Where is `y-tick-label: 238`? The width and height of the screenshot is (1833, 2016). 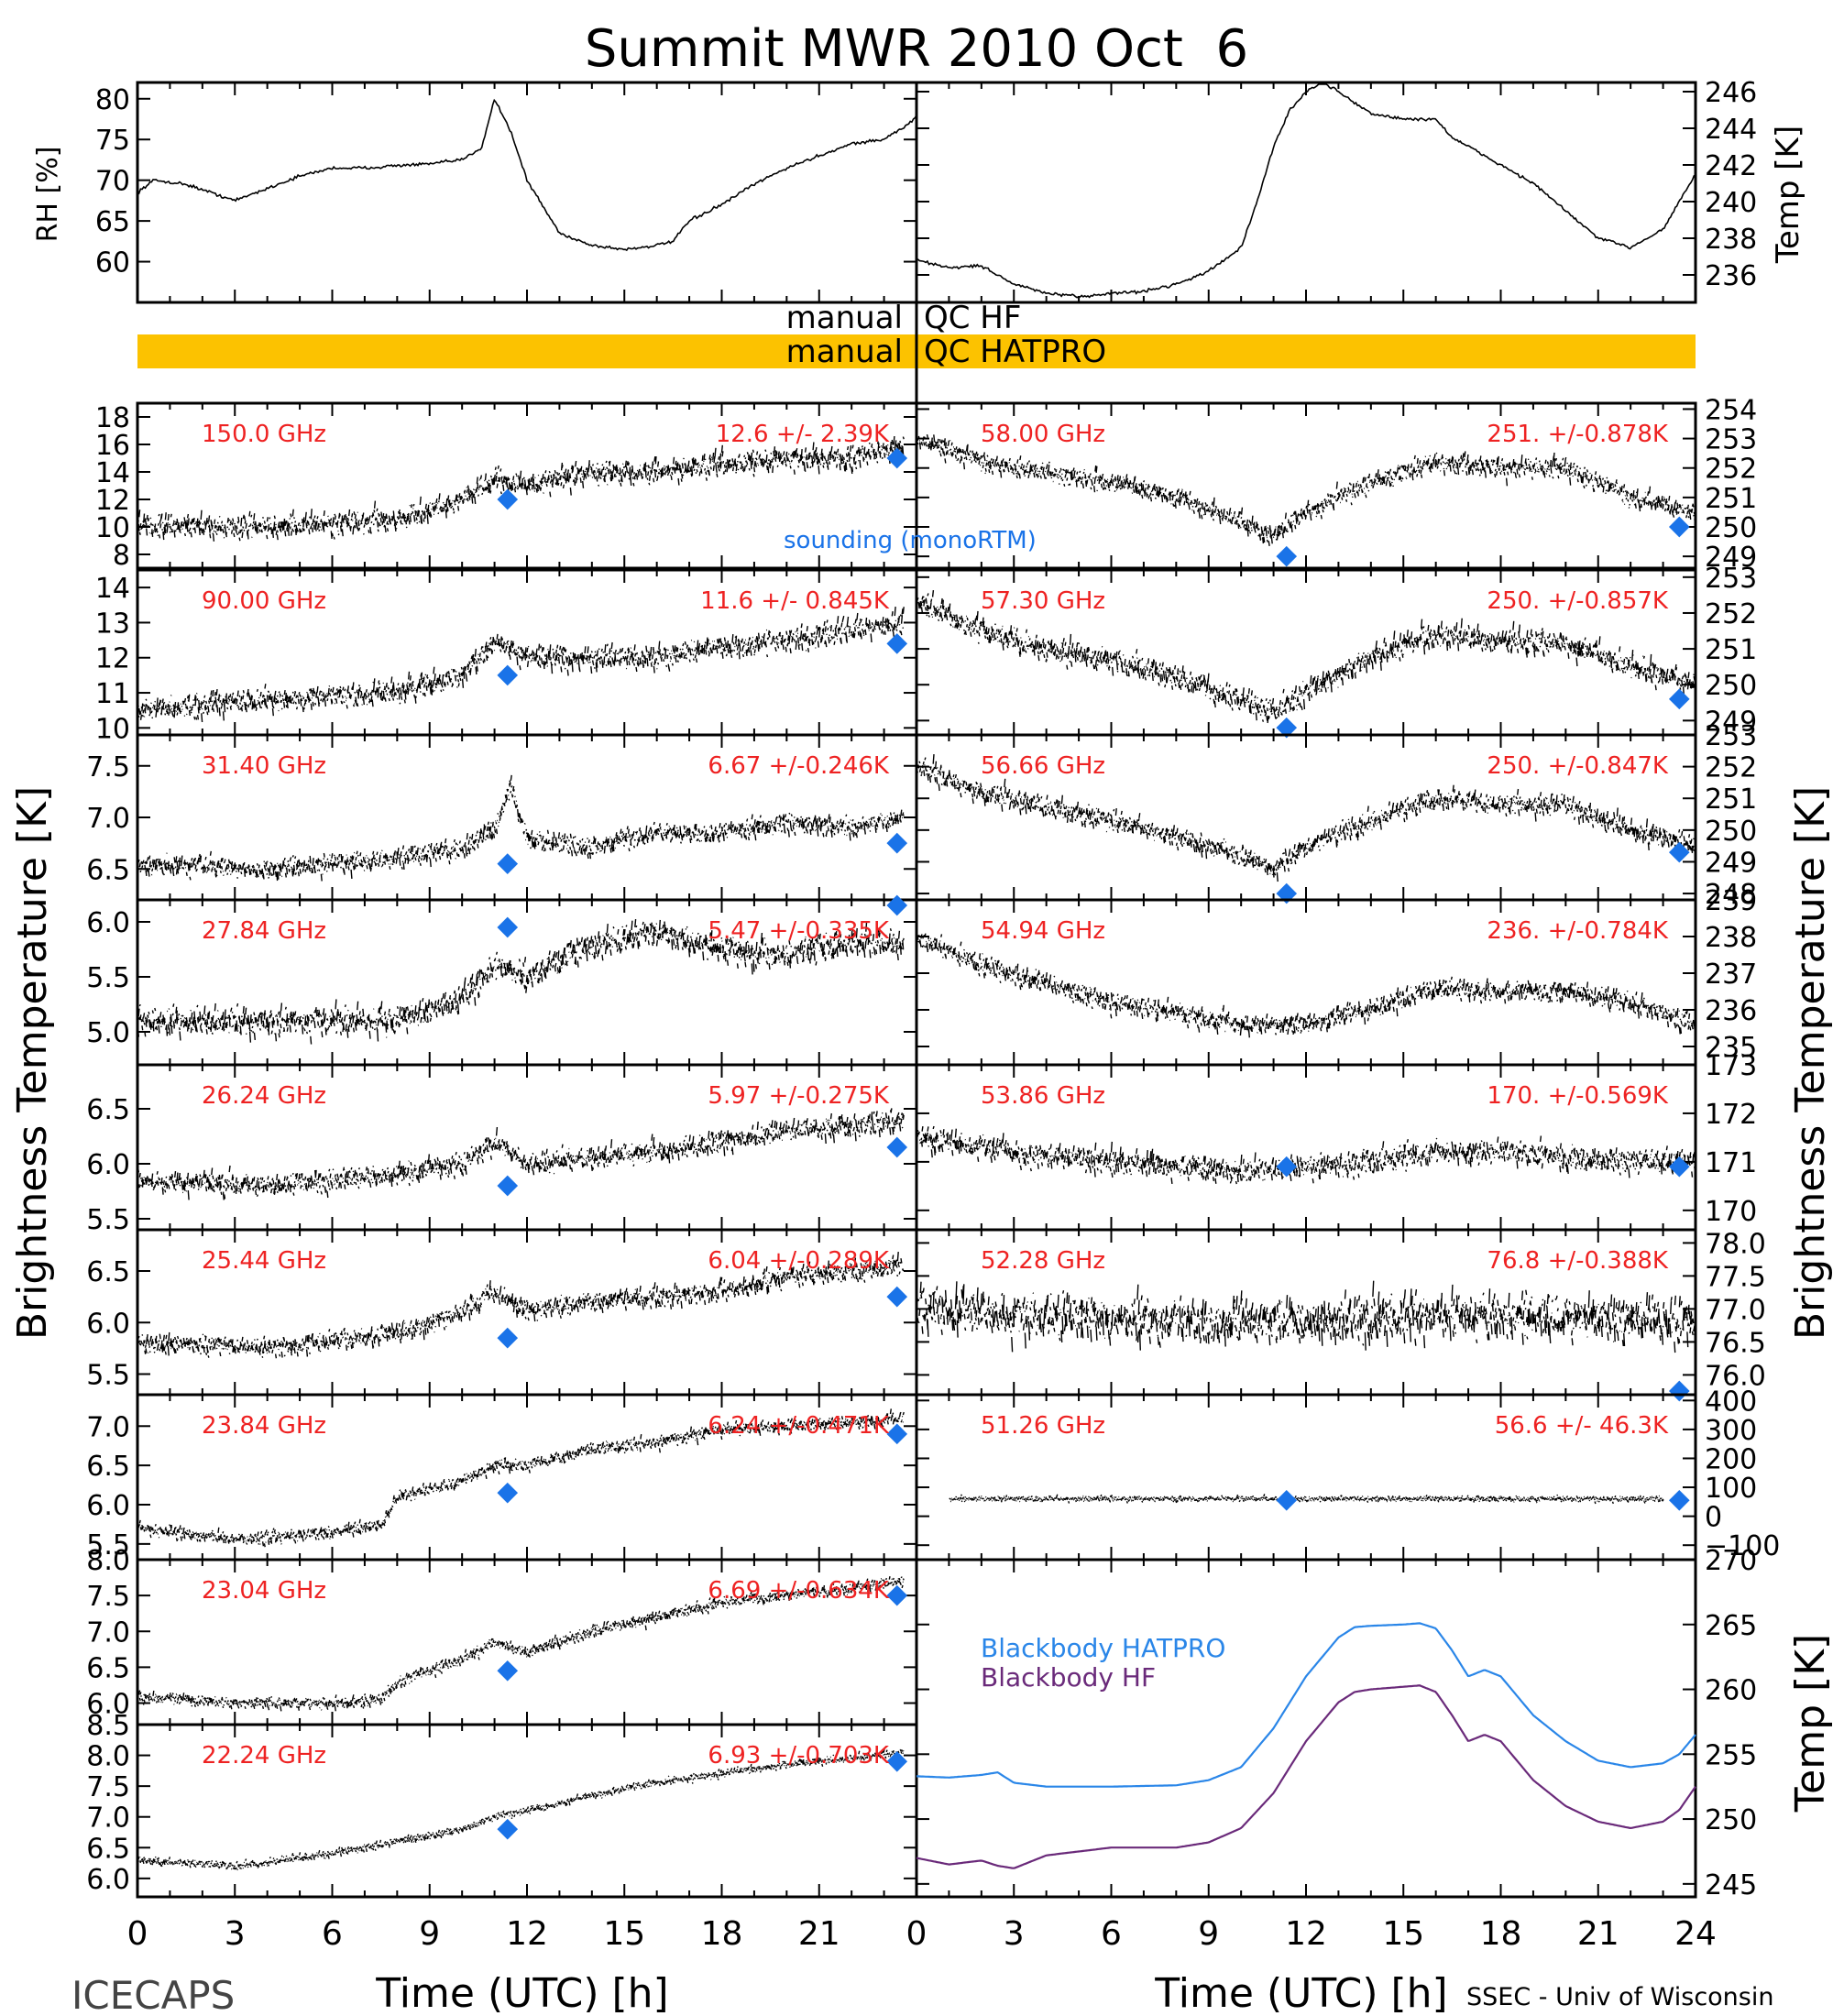
y-tick-label: 238 is located at coordinates (1731, 938).